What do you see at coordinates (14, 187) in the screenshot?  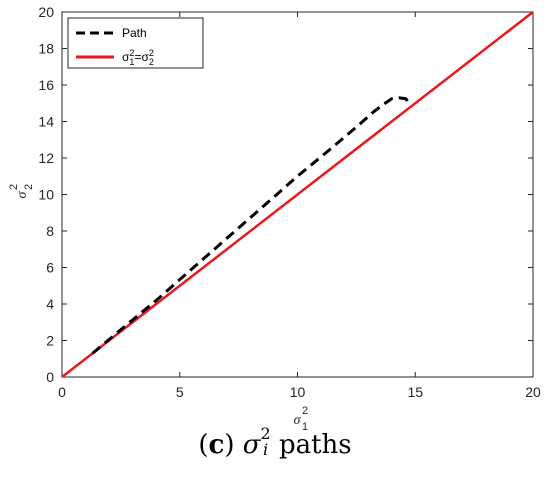 I see `y-axis-label-sup: 2` at bounding box center [14, 187].